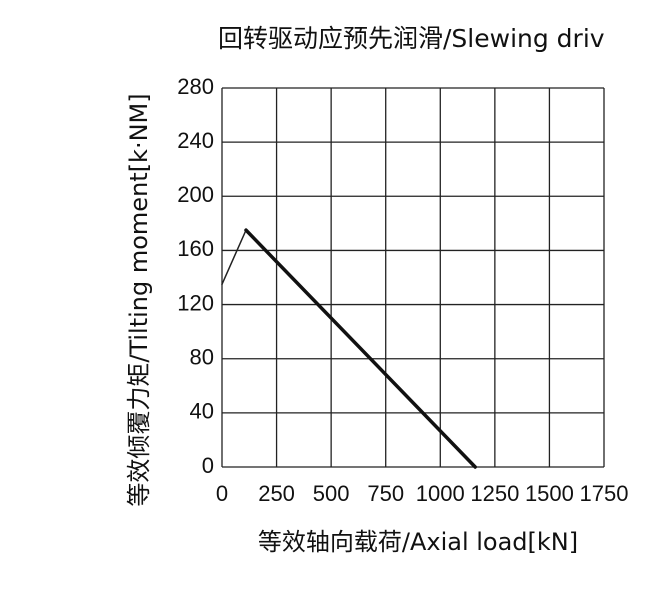  I want to click on y-axis-label: 等效倾覆力矩/Tilting moment[k·NM], so click(139, 299).